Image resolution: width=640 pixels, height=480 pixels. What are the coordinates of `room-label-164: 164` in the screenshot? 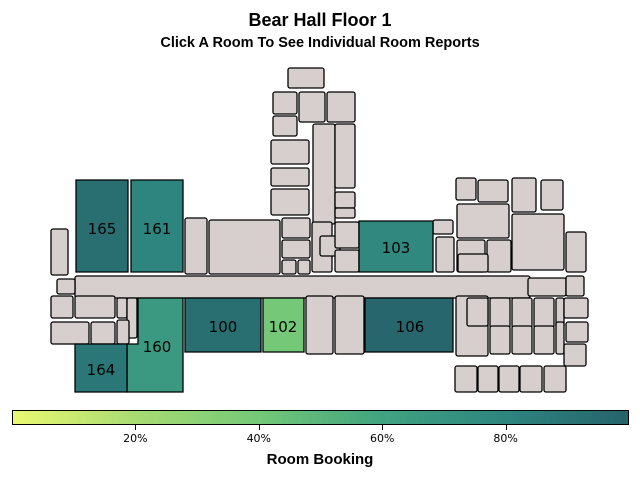 It's located at (101, 370).